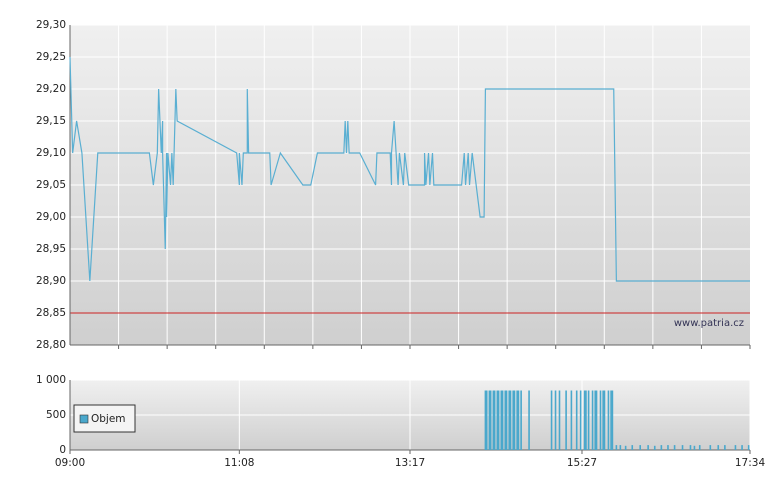  Describe the element at coordinates (108, 419) in the screenshot. I see `legend-label: Objem` at that location.